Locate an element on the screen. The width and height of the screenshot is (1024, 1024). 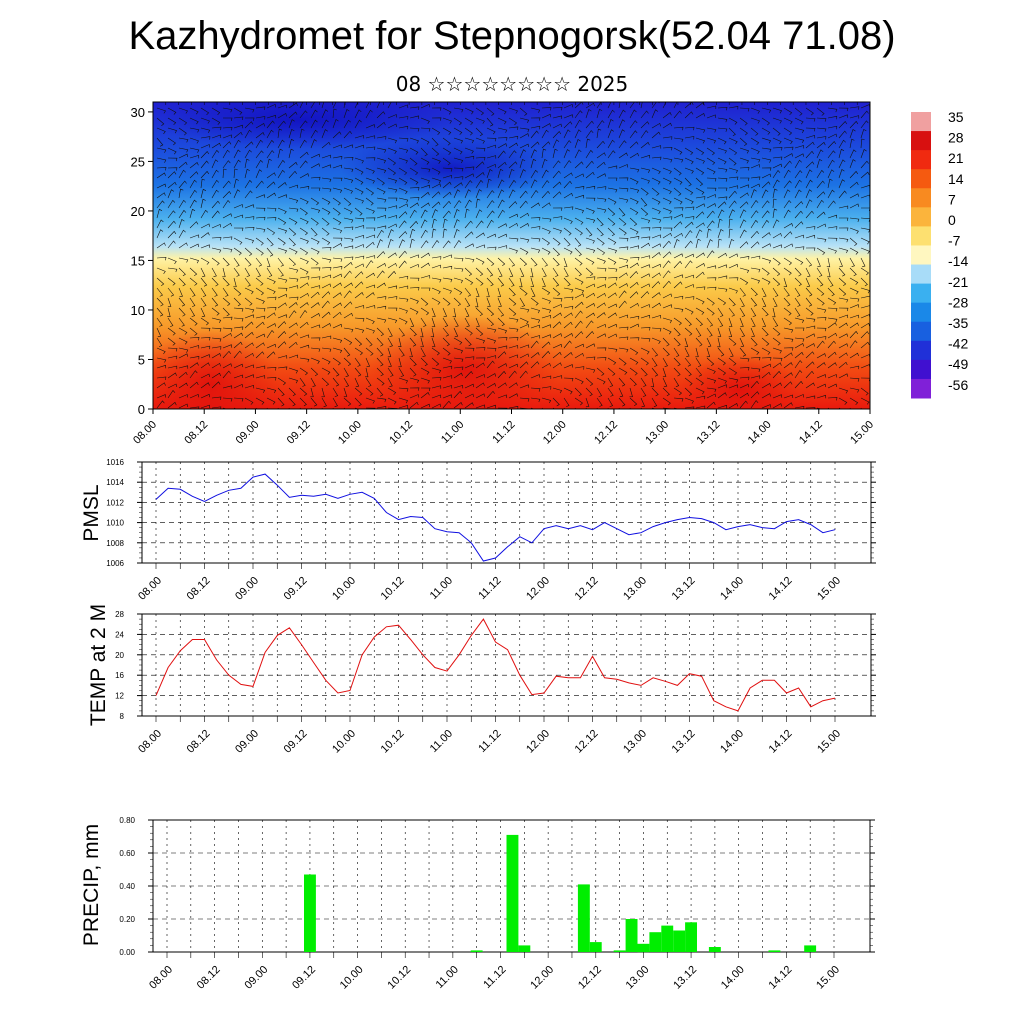
panel-ytick-label: 0.40 is located at coordinates (127, 886).